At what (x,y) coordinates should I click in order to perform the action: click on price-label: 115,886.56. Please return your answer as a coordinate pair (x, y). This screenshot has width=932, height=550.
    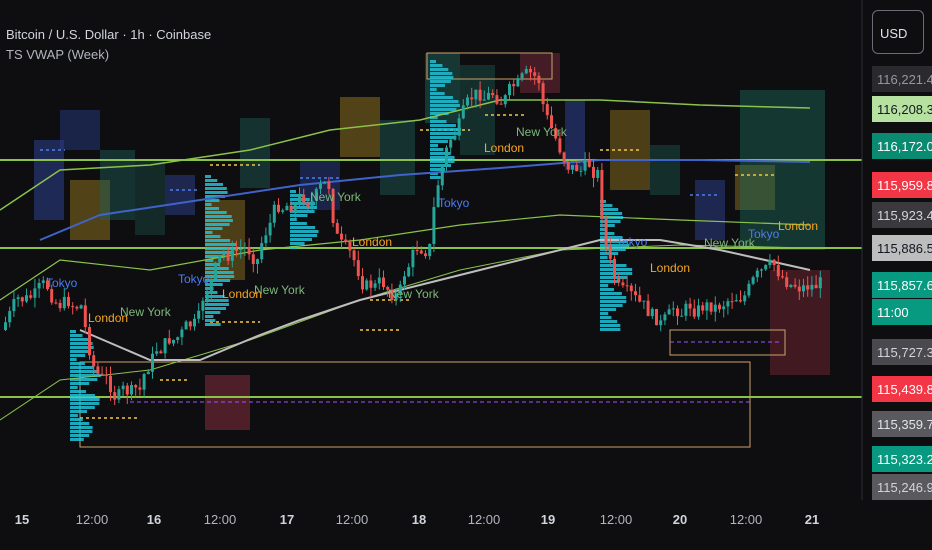
    Looking at the image, I should click on (904, 248).